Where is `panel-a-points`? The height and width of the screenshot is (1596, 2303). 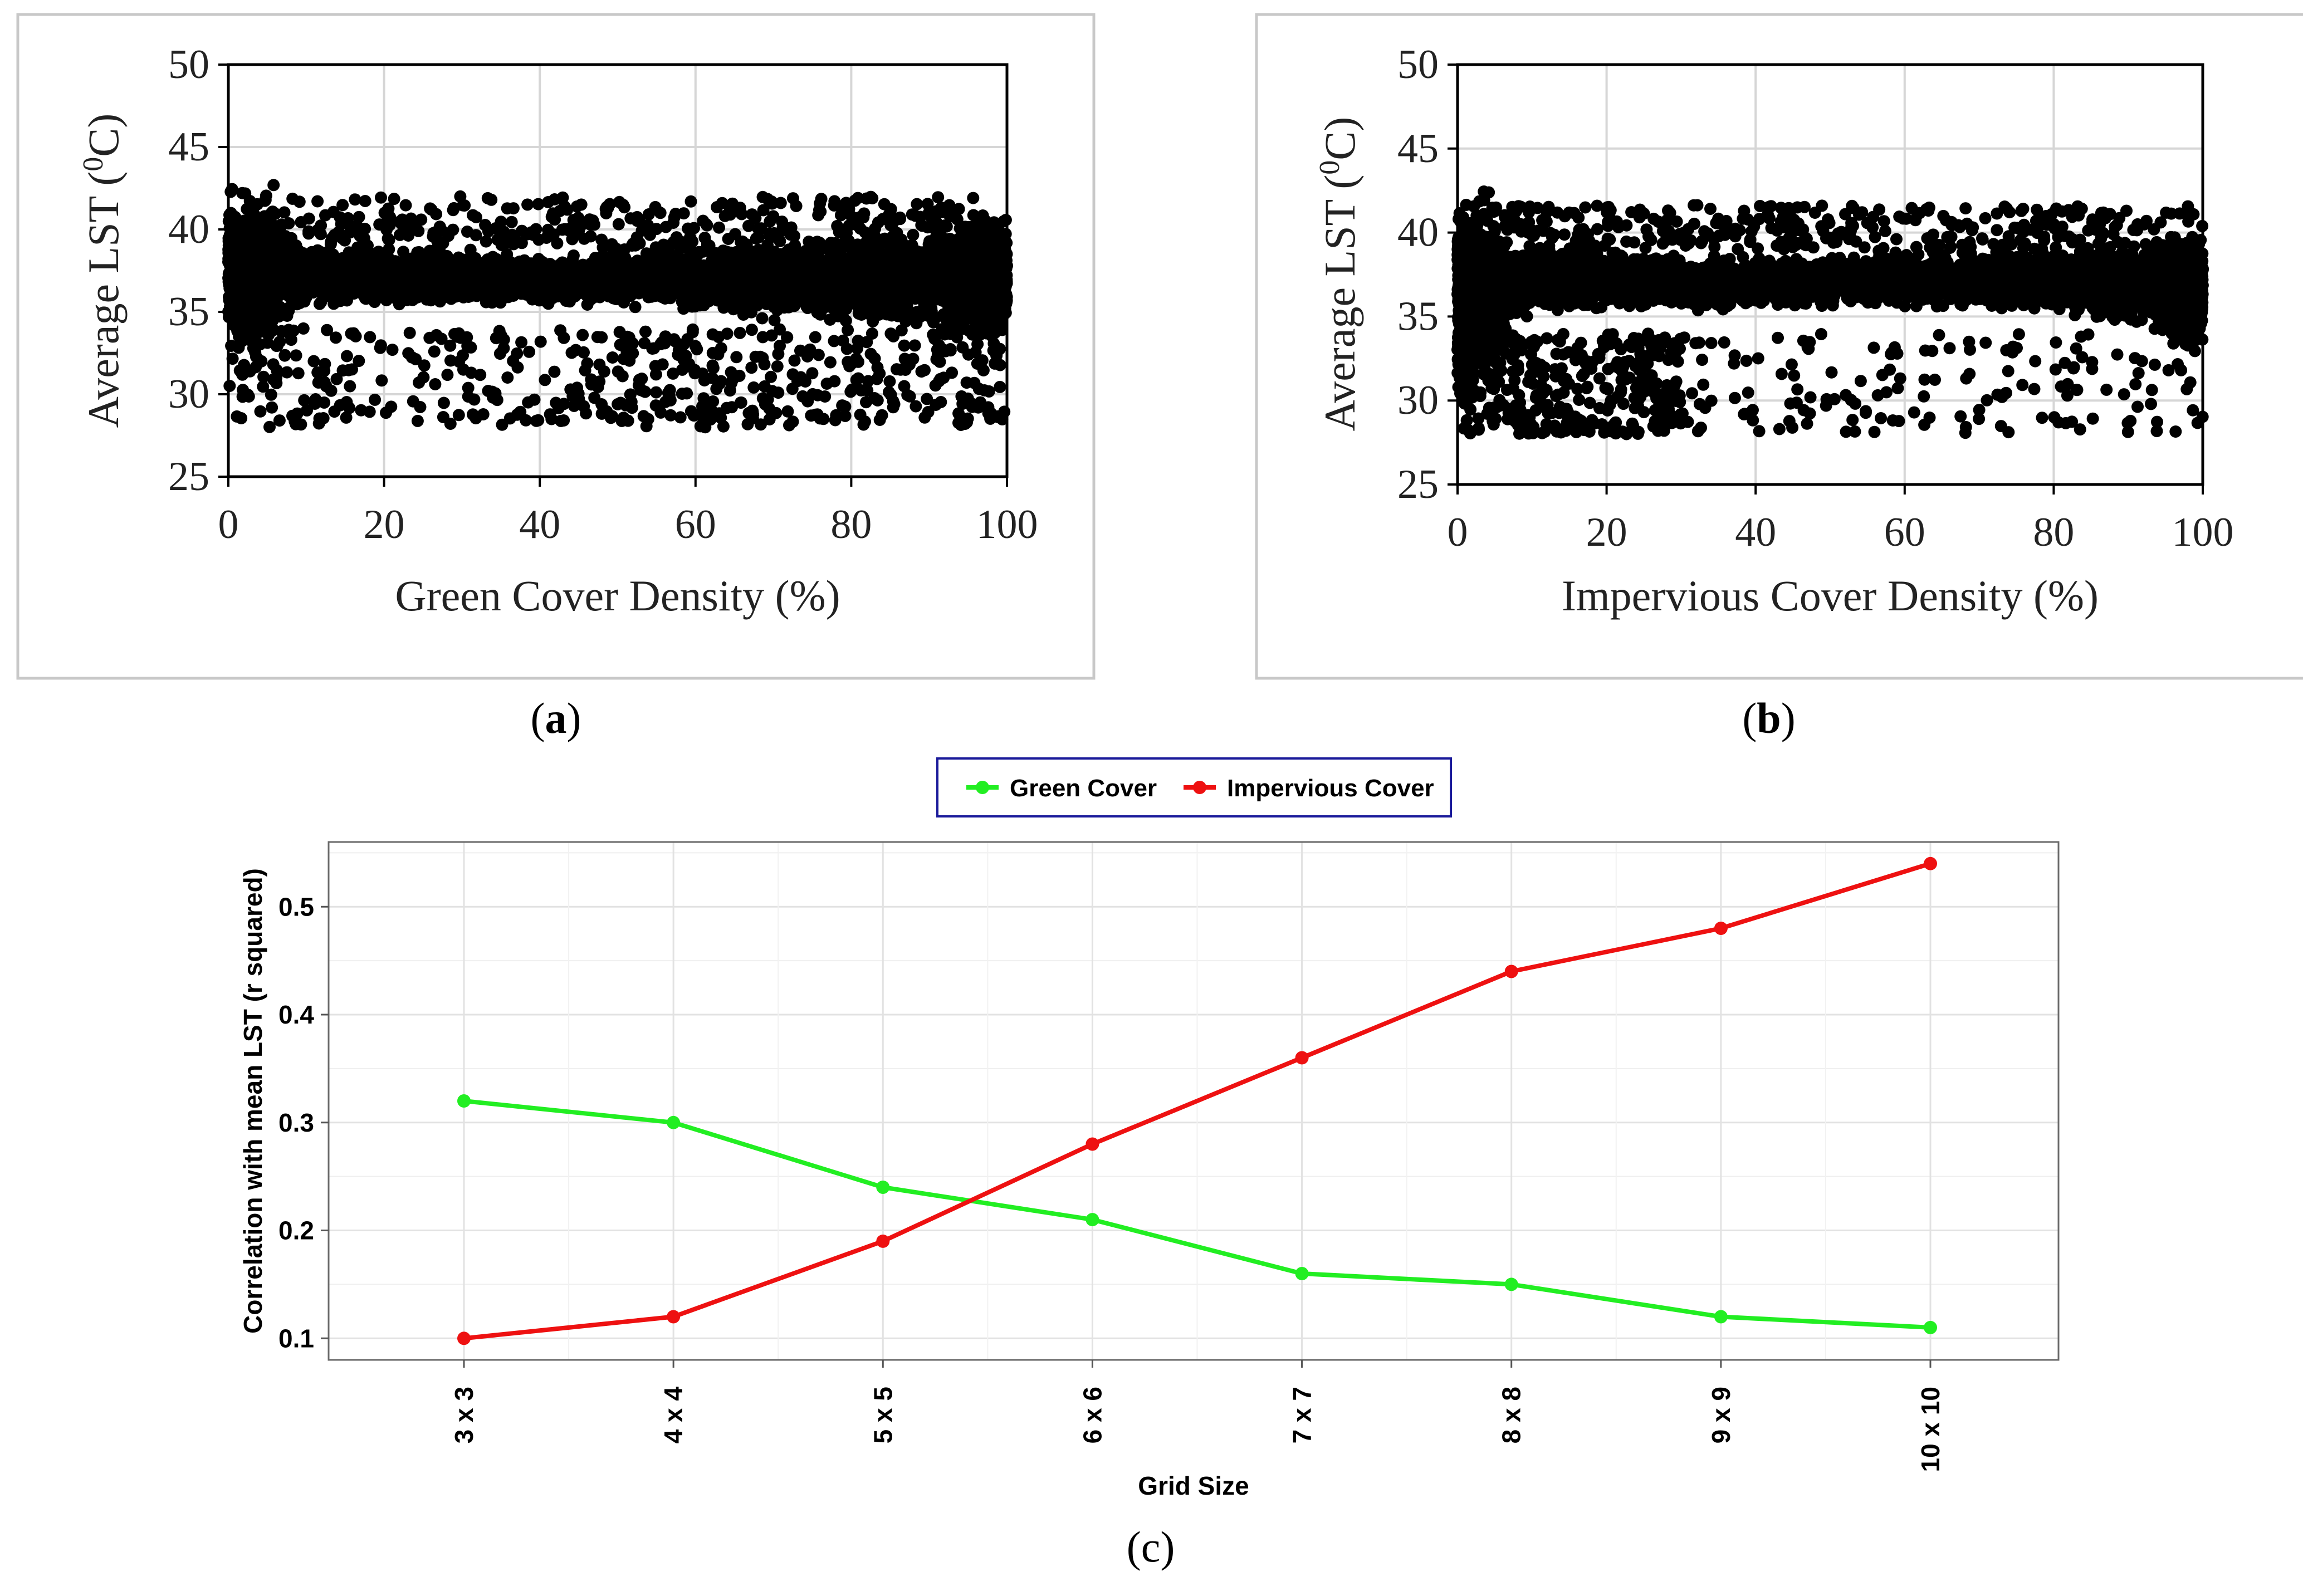 panel-a-points is located at coordinates (617, 306).